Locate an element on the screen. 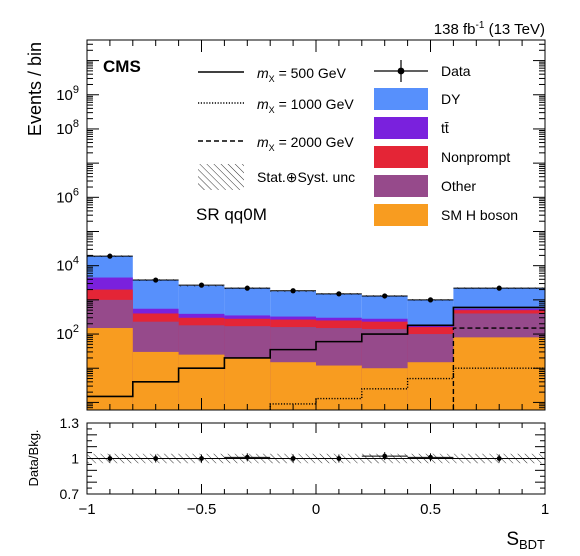 This screenshot has height=556, width=580. ratio-content is located at coordinates (316, 458).